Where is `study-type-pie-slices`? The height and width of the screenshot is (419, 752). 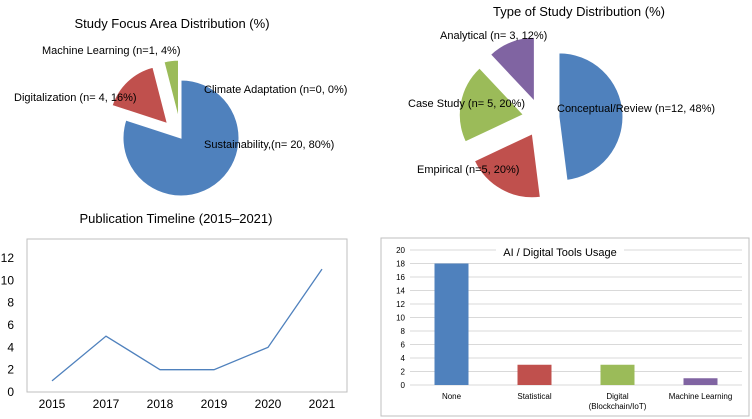 study-type-pie-slices is located at coordinates (541, 117).